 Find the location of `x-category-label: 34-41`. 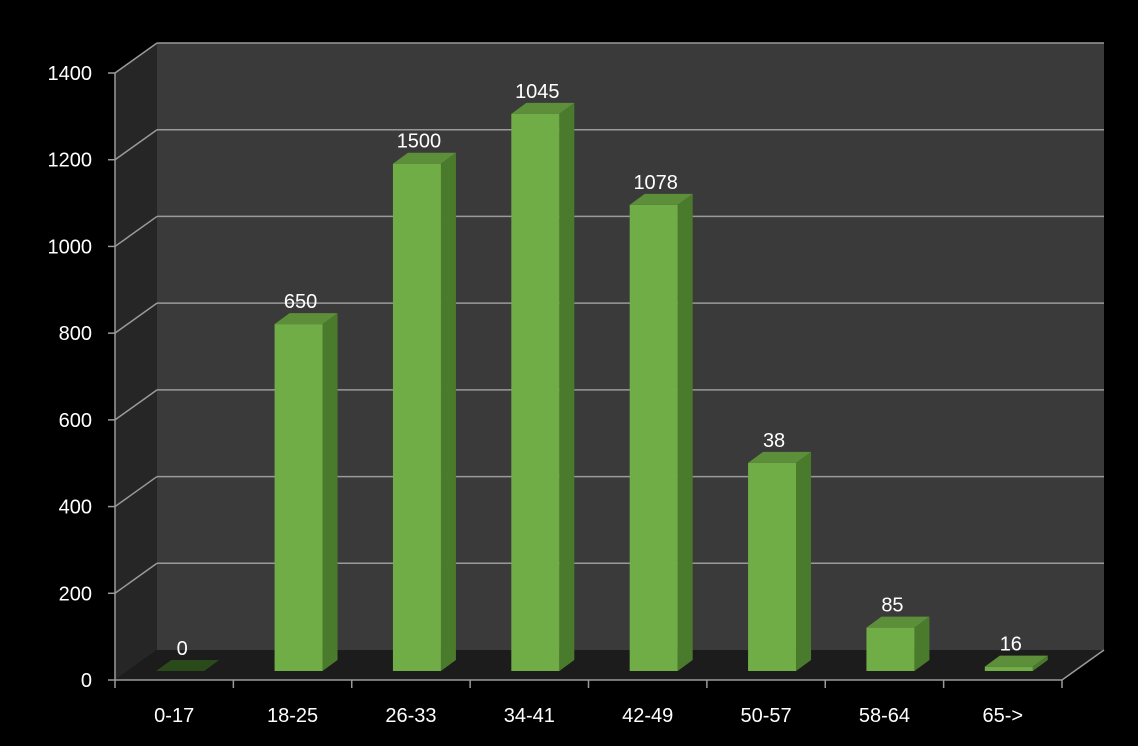

x-category-label: 34-41 is located at coordinates (529, 716).